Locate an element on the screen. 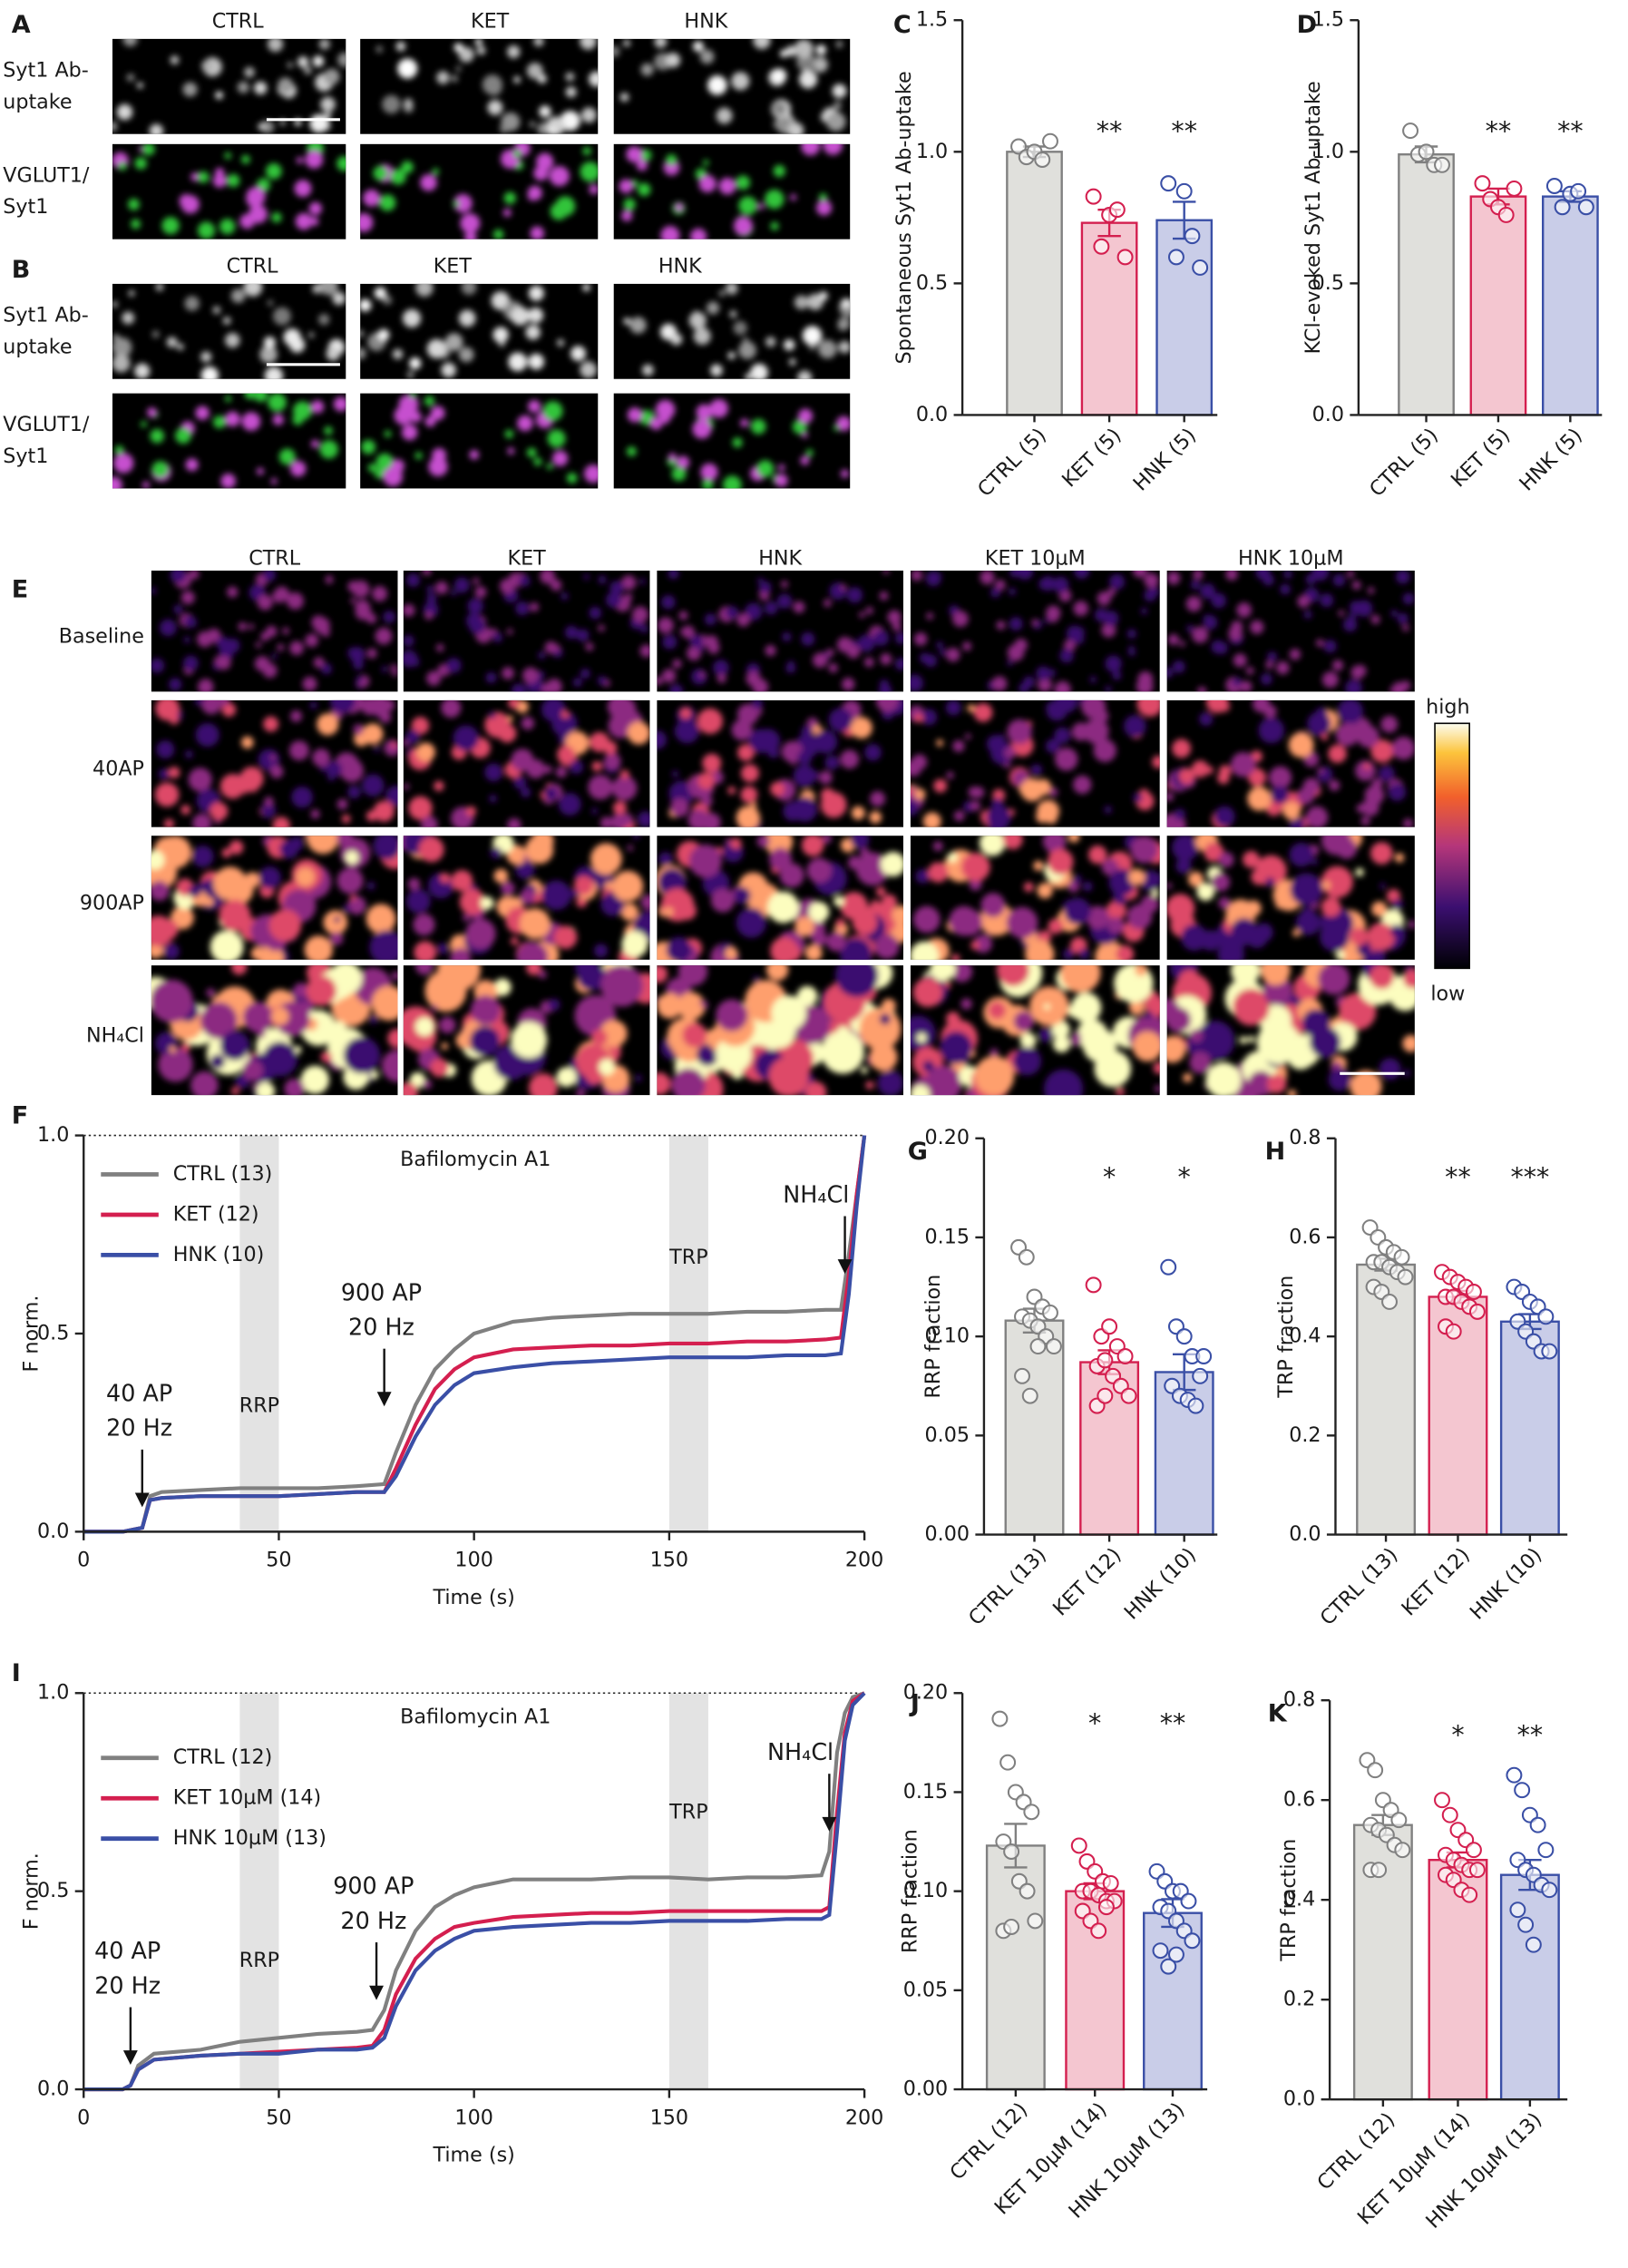 Image resolution: width=1628 pixels, height=2268 pixels. significance: ** is located at coordinates (1173, 1723).